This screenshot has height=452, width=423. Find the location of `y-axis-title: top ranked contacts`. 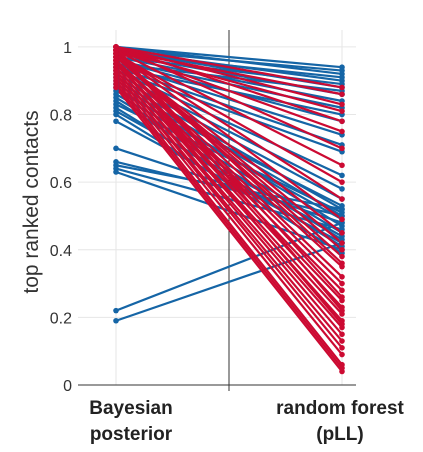

y-axis-title: top ranked contacts is located at coordinates (31, 201).